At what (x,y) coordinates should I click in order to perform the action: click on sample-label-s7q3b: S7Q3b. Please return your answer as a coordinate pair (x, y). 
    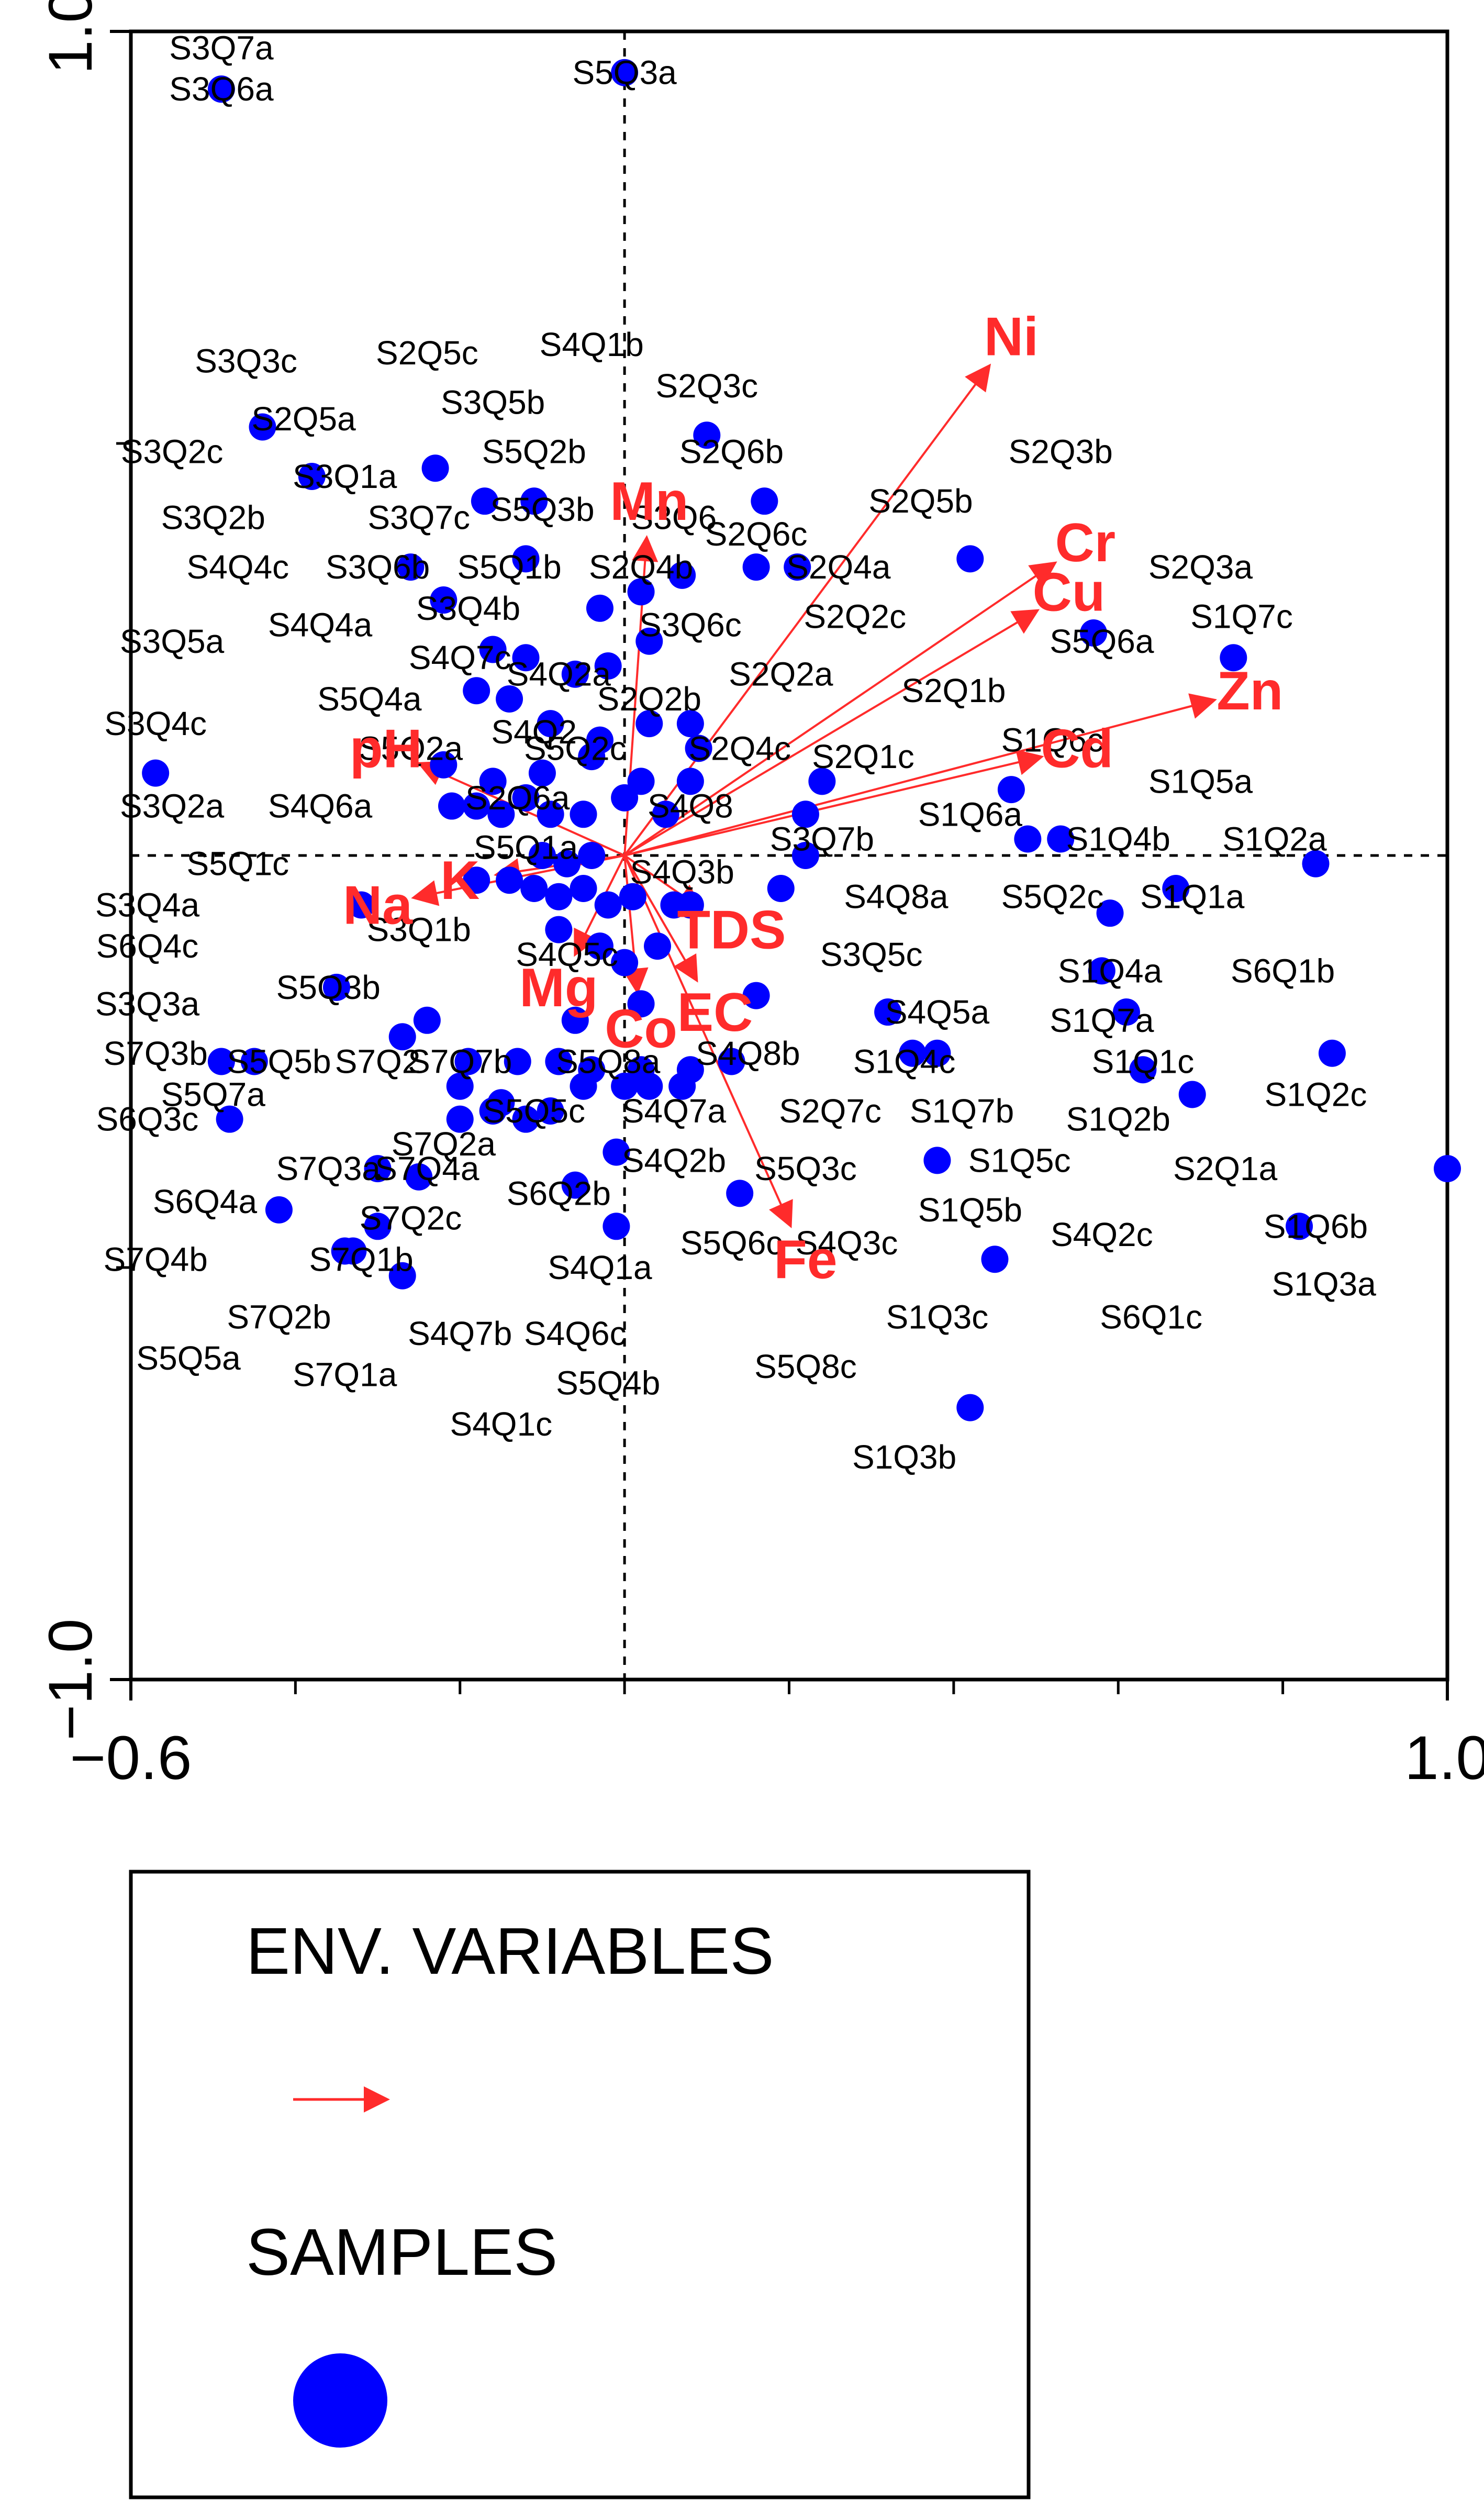
    Looking at the image, I should click on (156, 1053).